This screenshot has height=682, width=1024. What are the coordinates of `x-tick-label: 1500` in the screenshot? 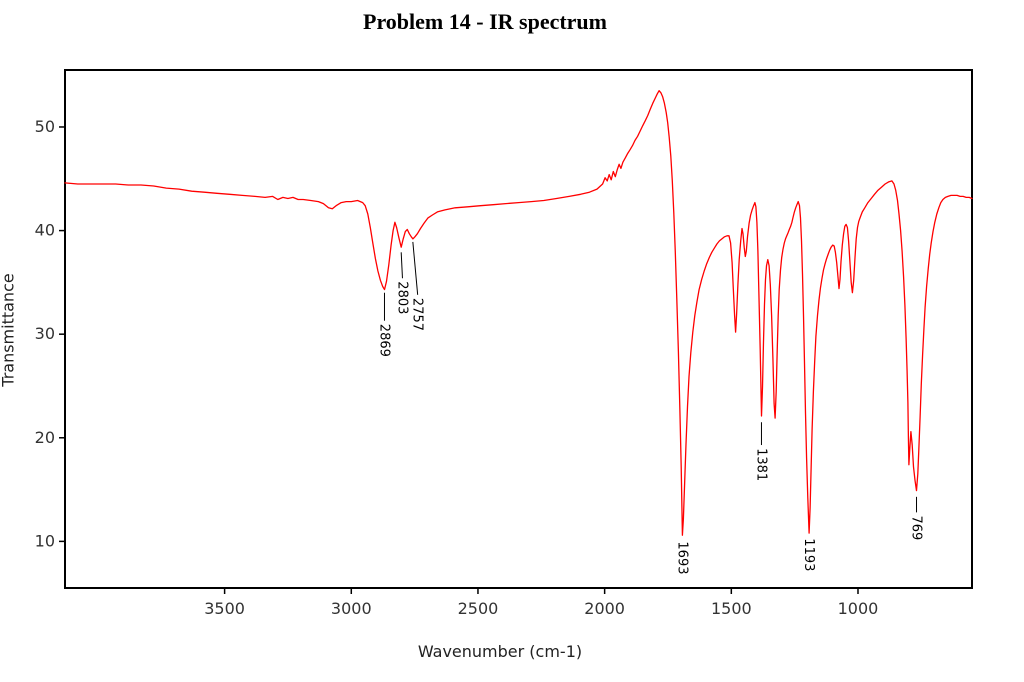 It's located at (731, 608).